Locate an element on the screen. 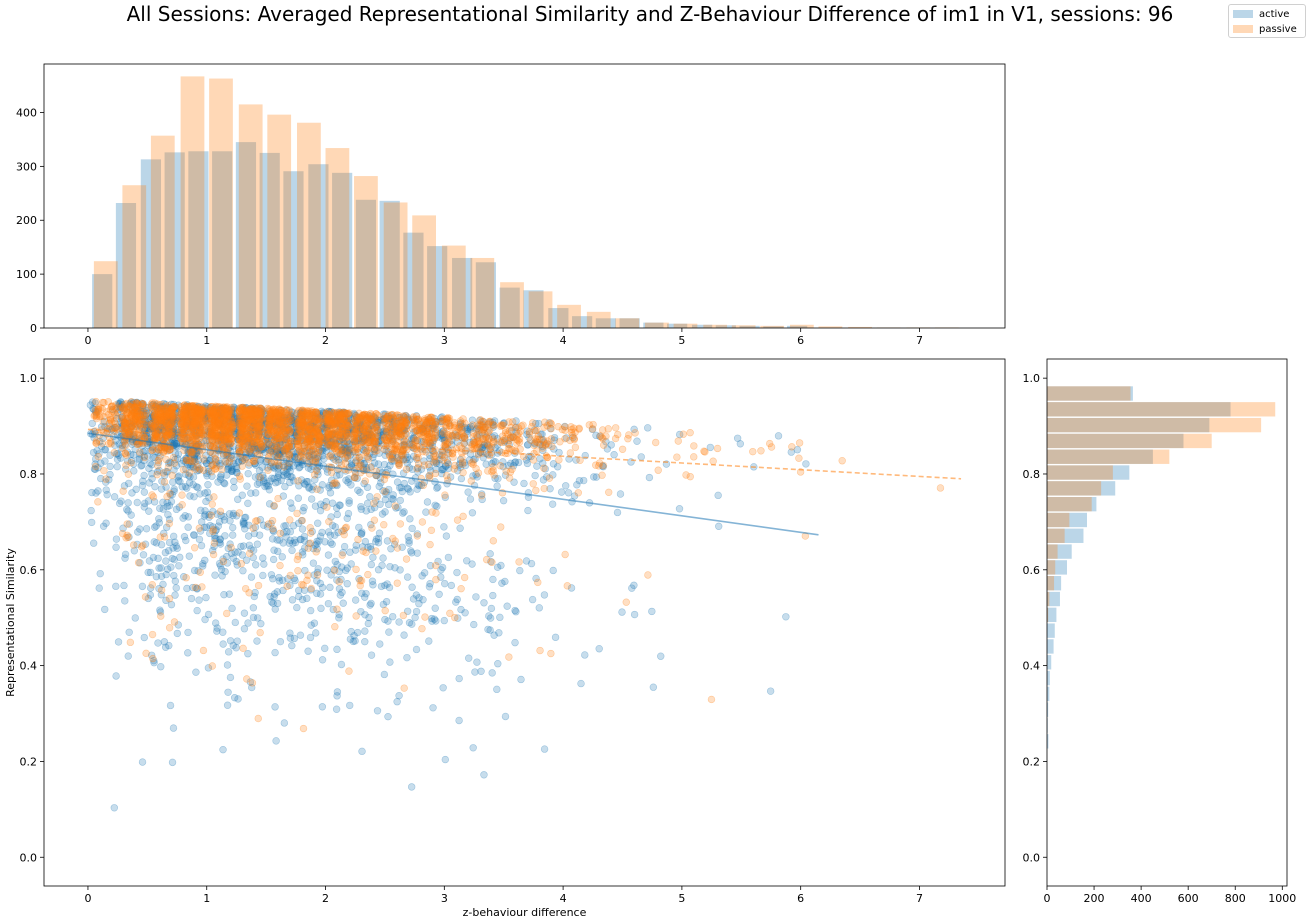 The height and width of the screenshot is (924, 1308). legend-swatch-passive is located at coordinates (1243, 29).